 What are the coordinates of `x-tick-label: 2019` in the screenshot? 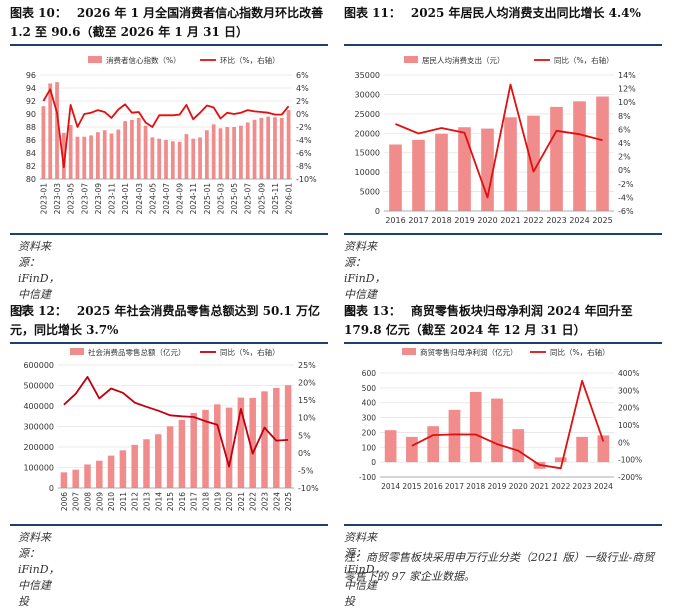 It's located at (217, 501).